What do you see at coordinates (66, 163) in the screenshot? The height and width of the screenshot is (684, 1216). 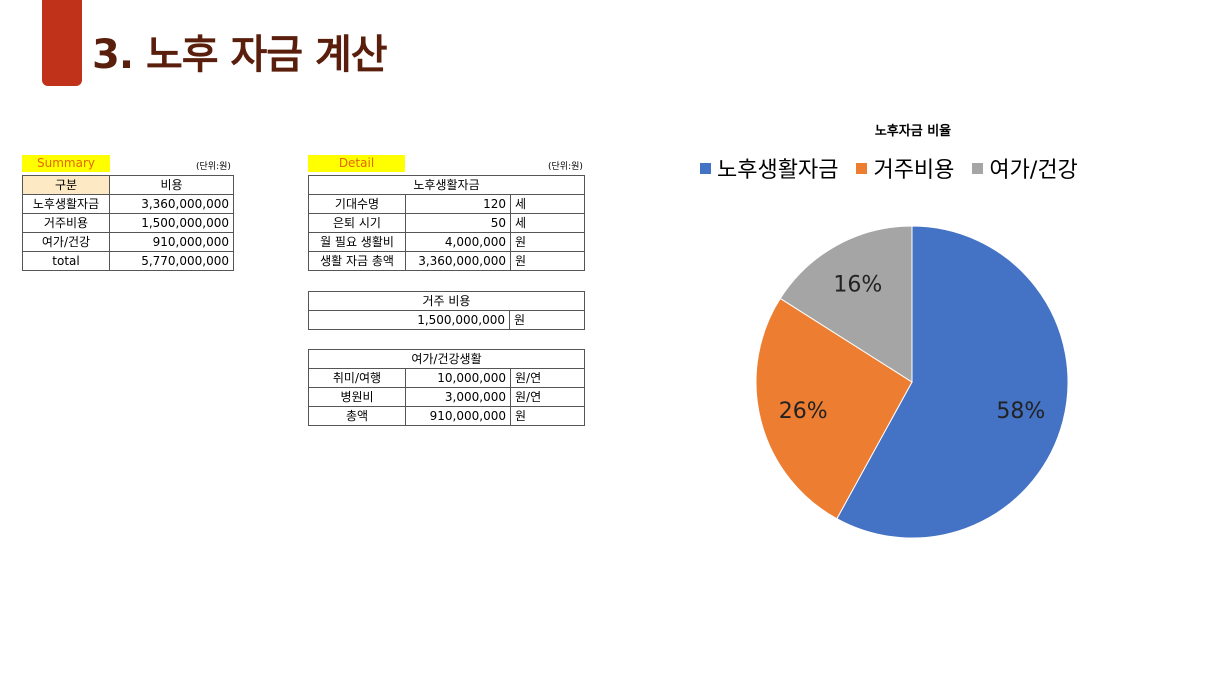 I see `summary-tag: Summary` at bounding box center [66, 163].